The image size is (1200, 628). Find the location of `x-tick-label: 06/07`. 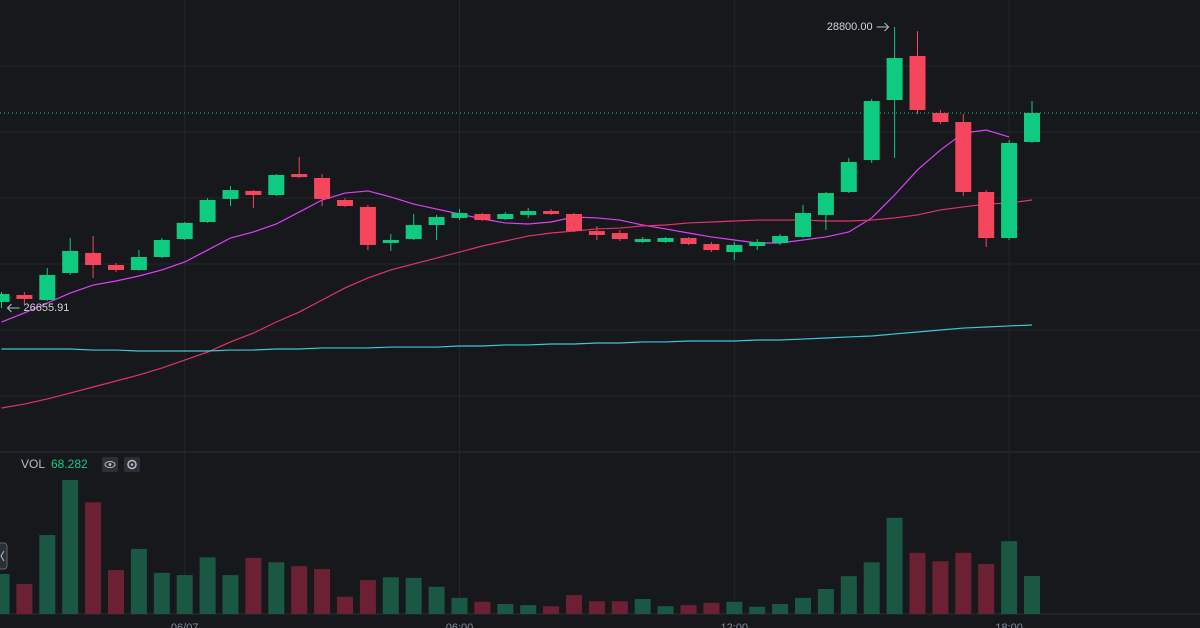

x-tick-label: 06/07 is located at coordinates (185, 625).